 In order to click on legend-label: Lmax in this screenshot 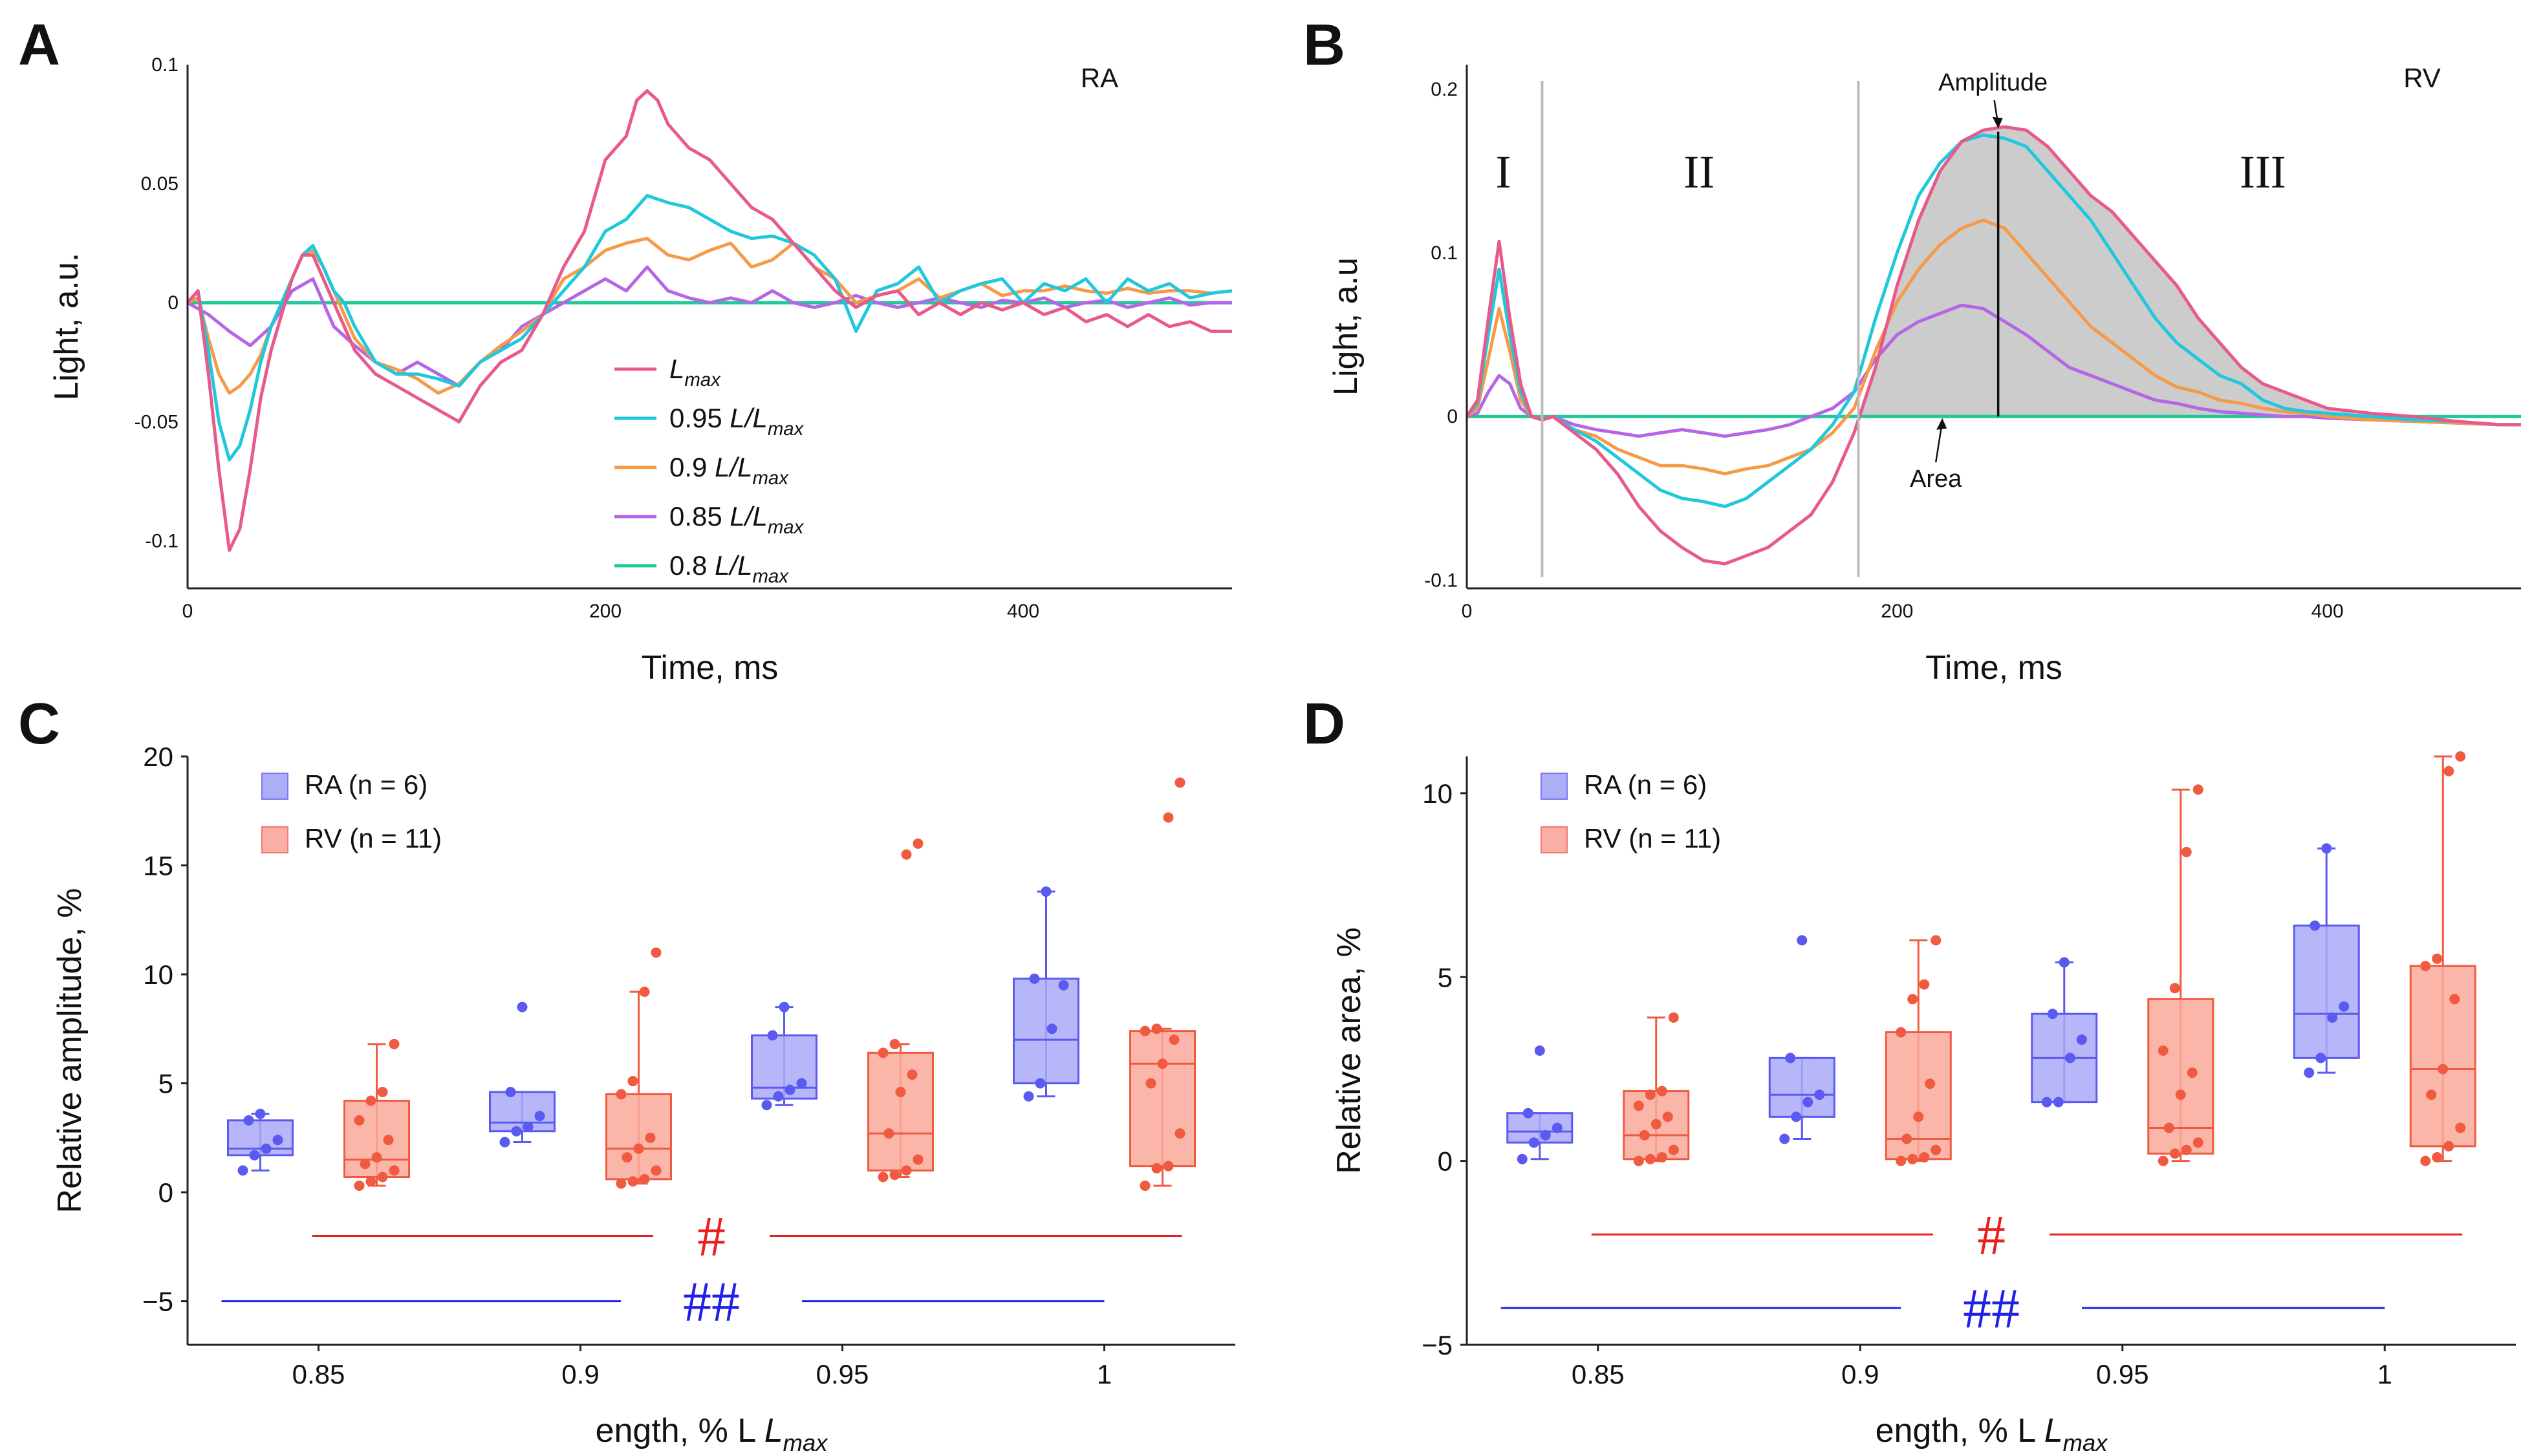, I will do `click(695, 372)`.